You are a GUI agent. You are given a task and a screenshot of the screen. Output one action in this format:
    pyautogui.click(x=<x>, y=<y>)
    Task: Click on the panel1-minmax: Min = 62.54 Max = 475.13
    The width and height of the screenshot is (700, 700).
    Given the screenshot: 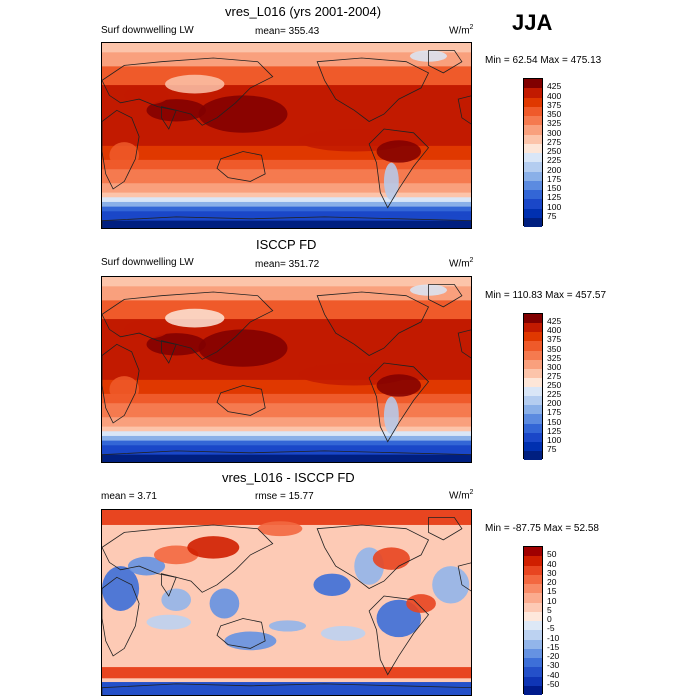 What is the action you would take?
    pyautogui.click(x=543, y=60)
    